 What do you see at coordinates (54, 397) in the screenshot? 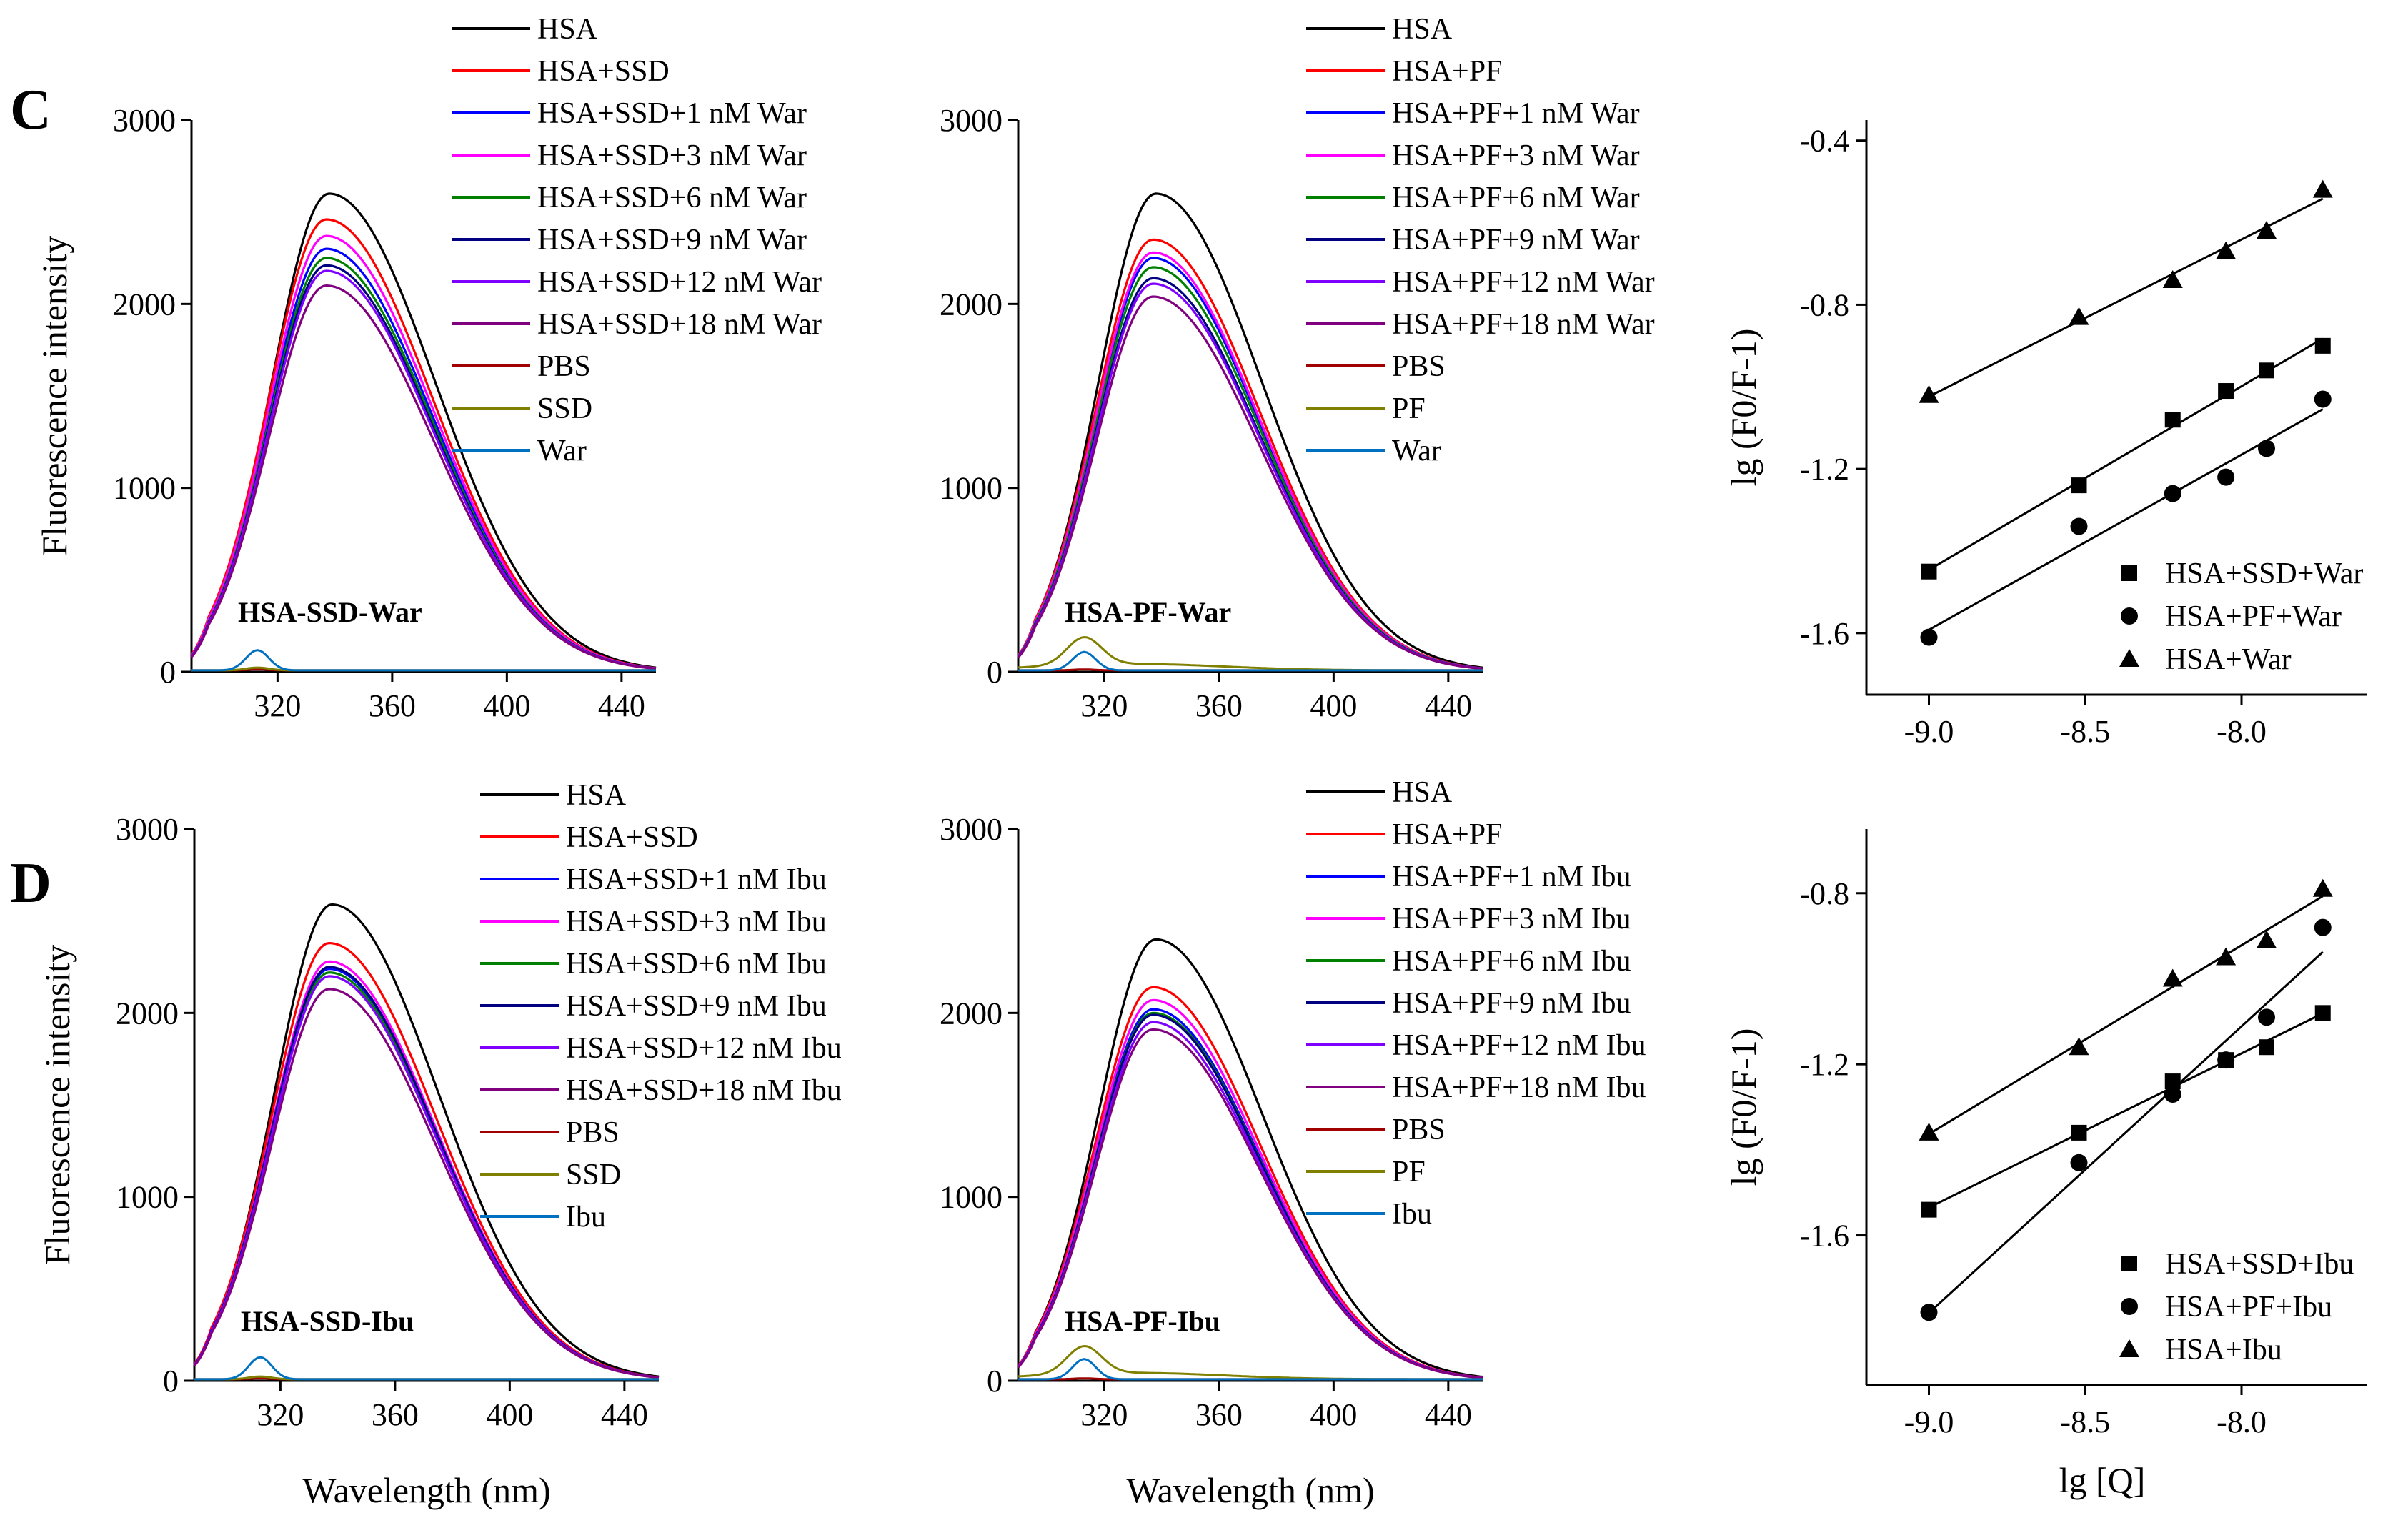
I see `y-axis-title: Fluorescence intensity` at bounding box center [54, 397].